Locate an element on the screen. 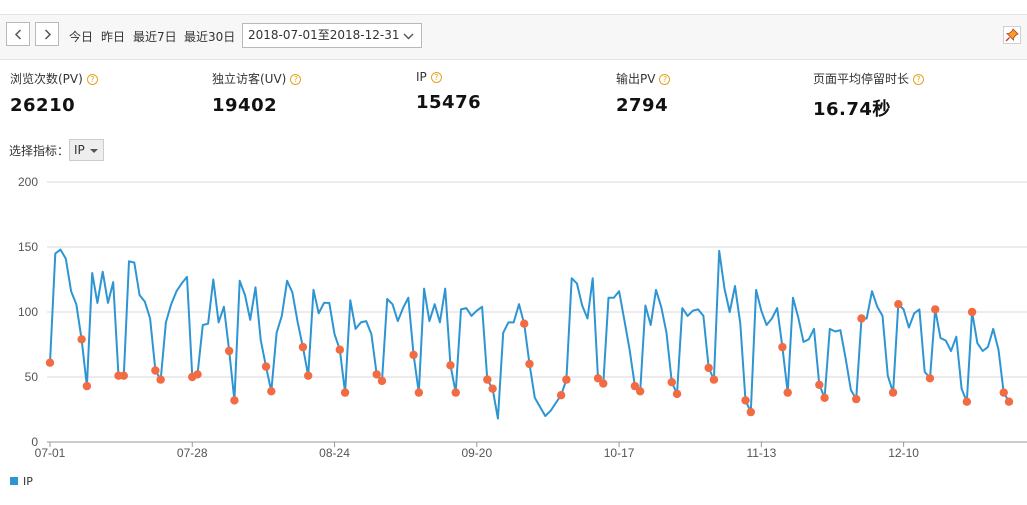 The width and height of the screenshot is (1027, 505). chevron-left-icon is located at coordinates (18, 34).